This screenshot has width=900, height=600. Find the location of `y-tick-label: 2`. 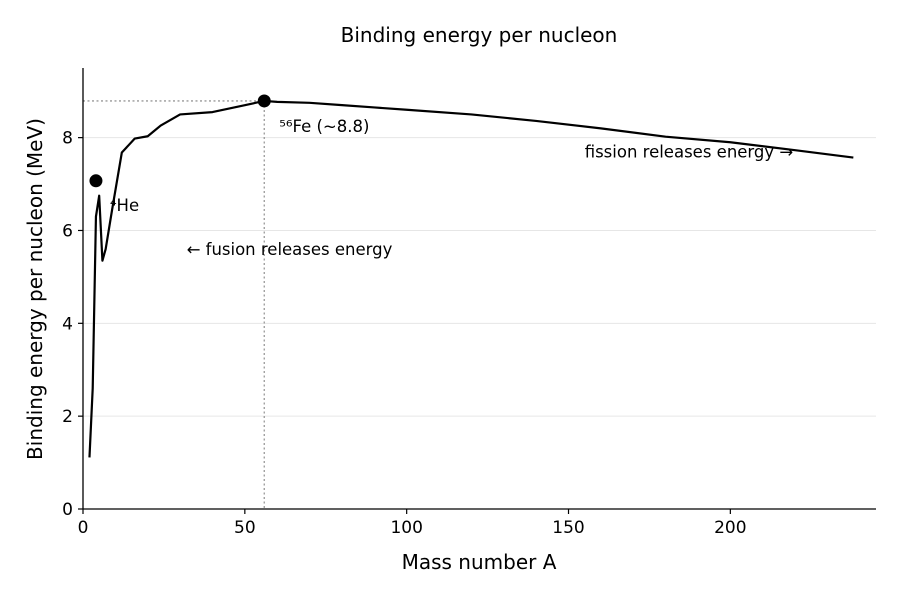

y-tick-label: 2 is located at coordinates (67, 417).